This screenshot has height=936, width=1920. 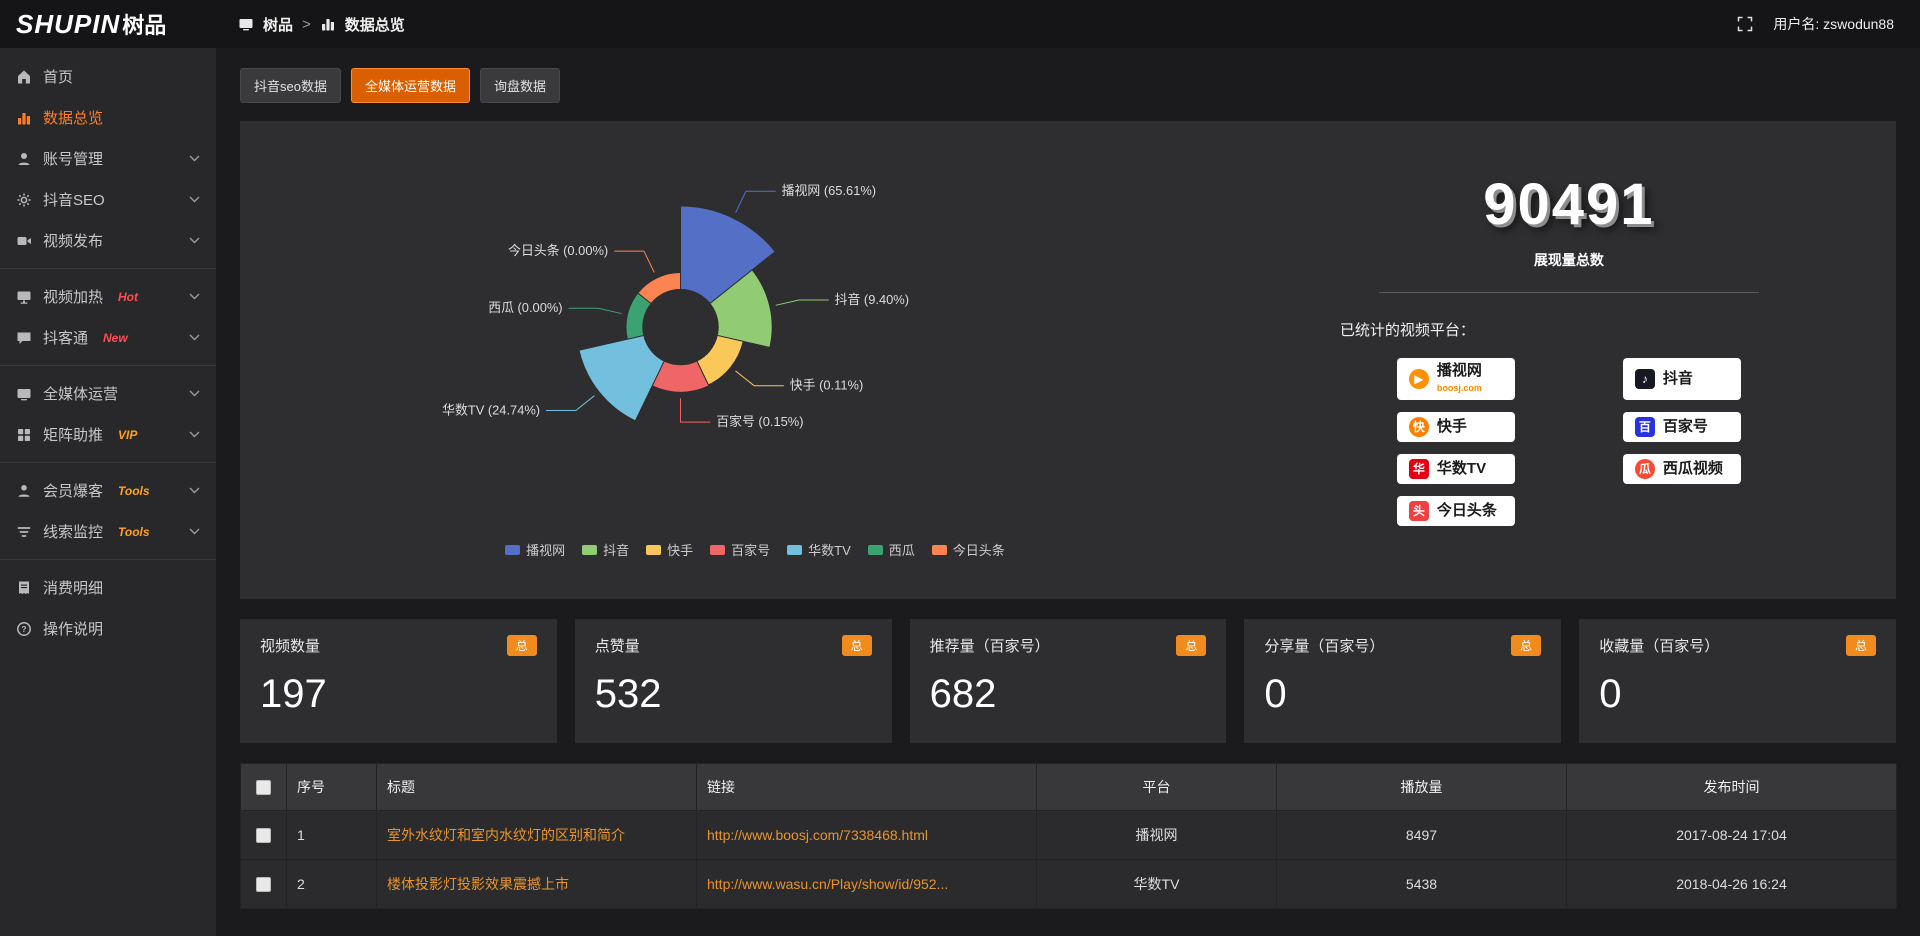 What do you see at coordinates (669, 549) in the screenshot?
I see `legend-item-2: 快手` at bounding box center [669, 549].